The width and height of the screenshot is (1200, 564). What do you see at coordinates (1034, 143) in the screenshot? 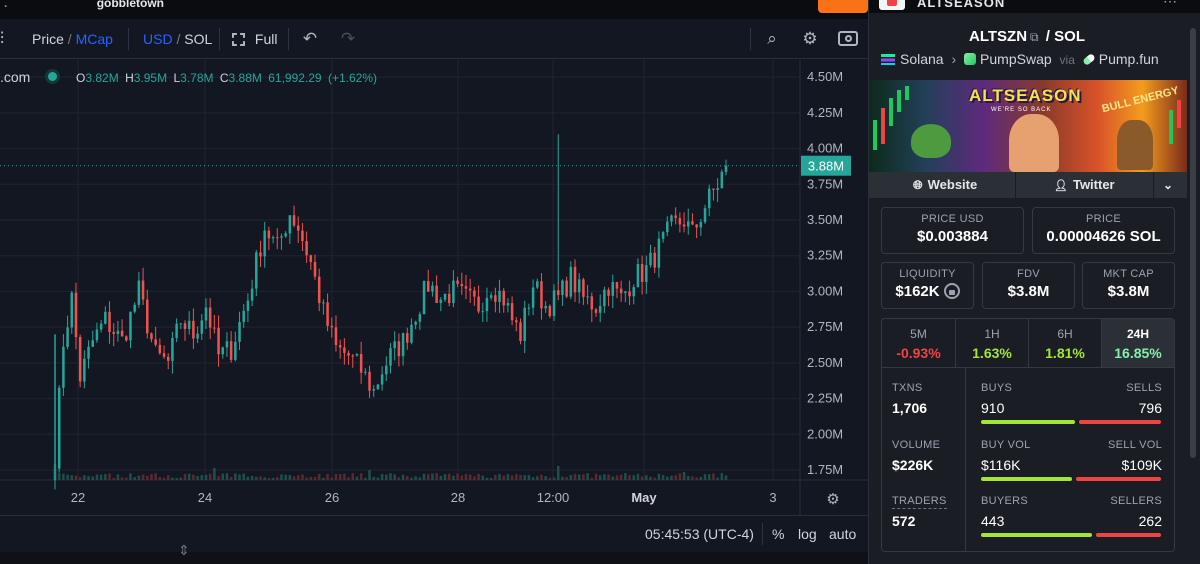
I see `muscle-character` at bounding box center [1034, 143].